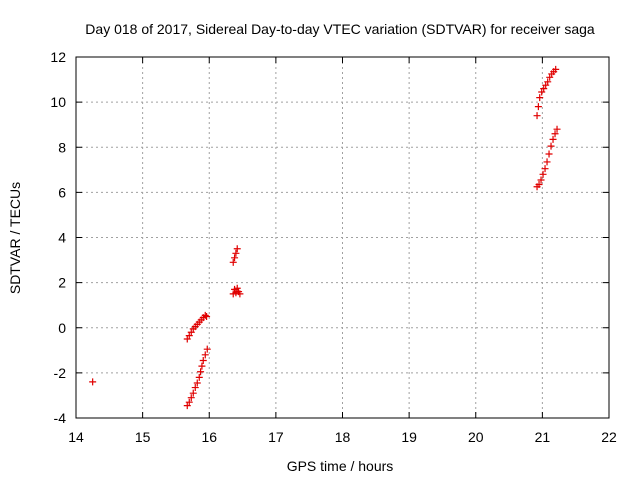 Image resolution: width=640 pixels, height=480 pixels. Describe the element at coordinates (62, 147) in the screenshot. I see `y-tick-label: 8` at that location.